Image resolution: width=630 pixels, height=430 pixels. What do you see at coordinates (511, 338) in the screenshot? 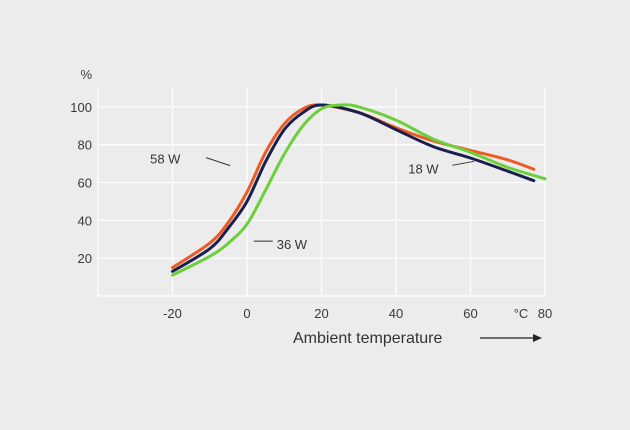
I see `x-axis-arrow` at bounding box center [511, 338].